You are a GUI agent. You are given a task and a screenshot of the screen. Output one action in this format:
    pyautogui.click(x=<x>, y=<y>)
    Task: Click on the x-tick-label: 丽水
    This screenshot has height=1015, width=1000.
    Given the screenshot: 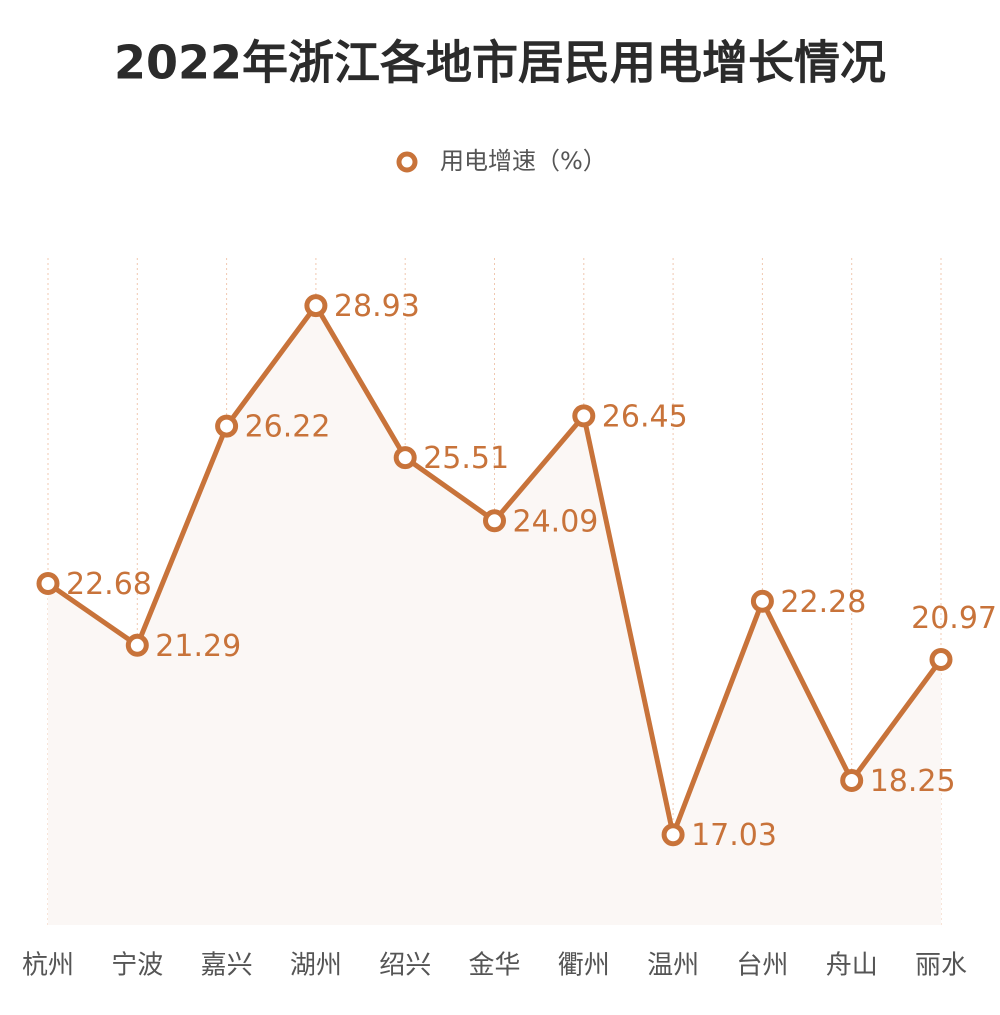 What is the action you would take?
    pyautogui.click(x=941, y=966)
    